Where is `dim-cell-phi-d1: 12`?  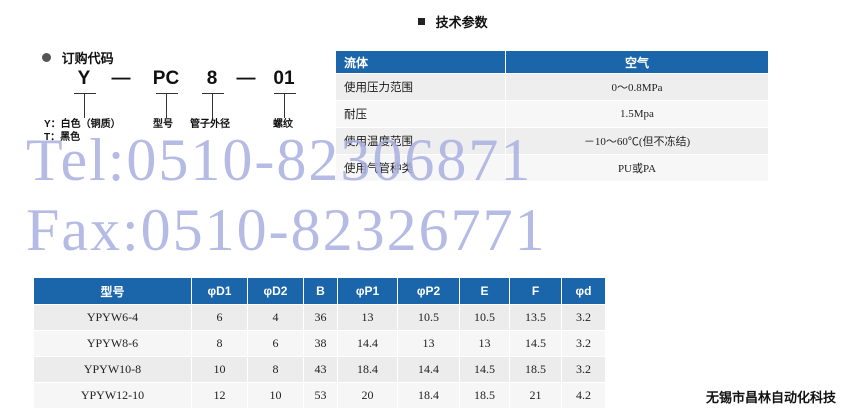 dim-cell-phi-d1: 12 is located at coordinates (219, 395).